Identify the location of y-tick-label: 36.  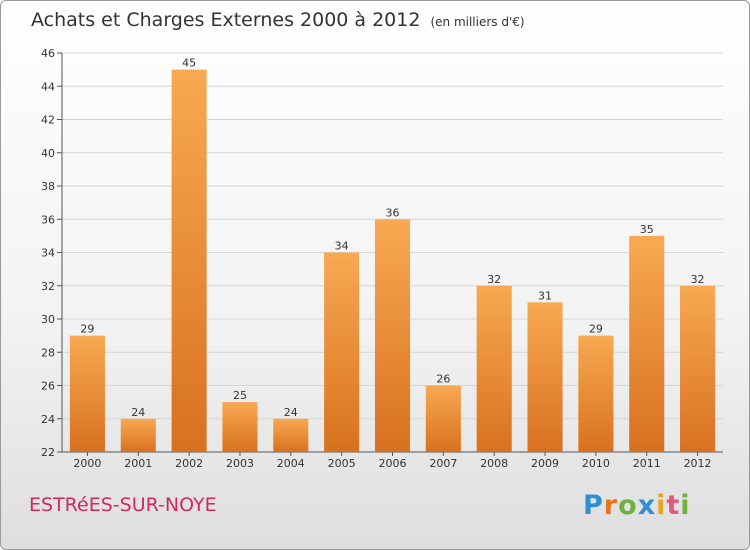
(48, 219).